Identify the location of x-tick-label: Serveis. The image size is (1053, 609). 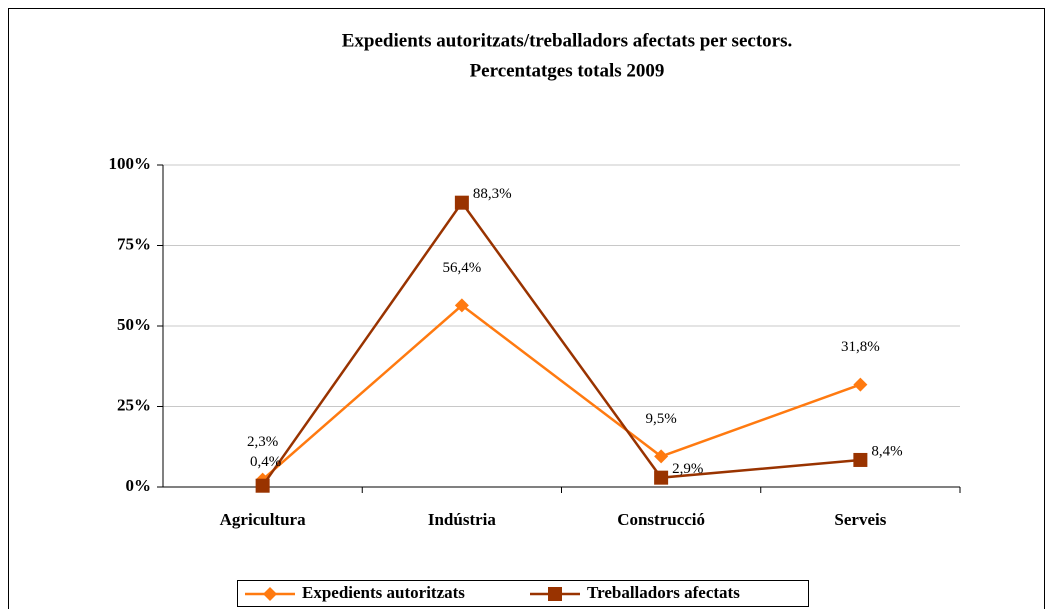
(860, 519).